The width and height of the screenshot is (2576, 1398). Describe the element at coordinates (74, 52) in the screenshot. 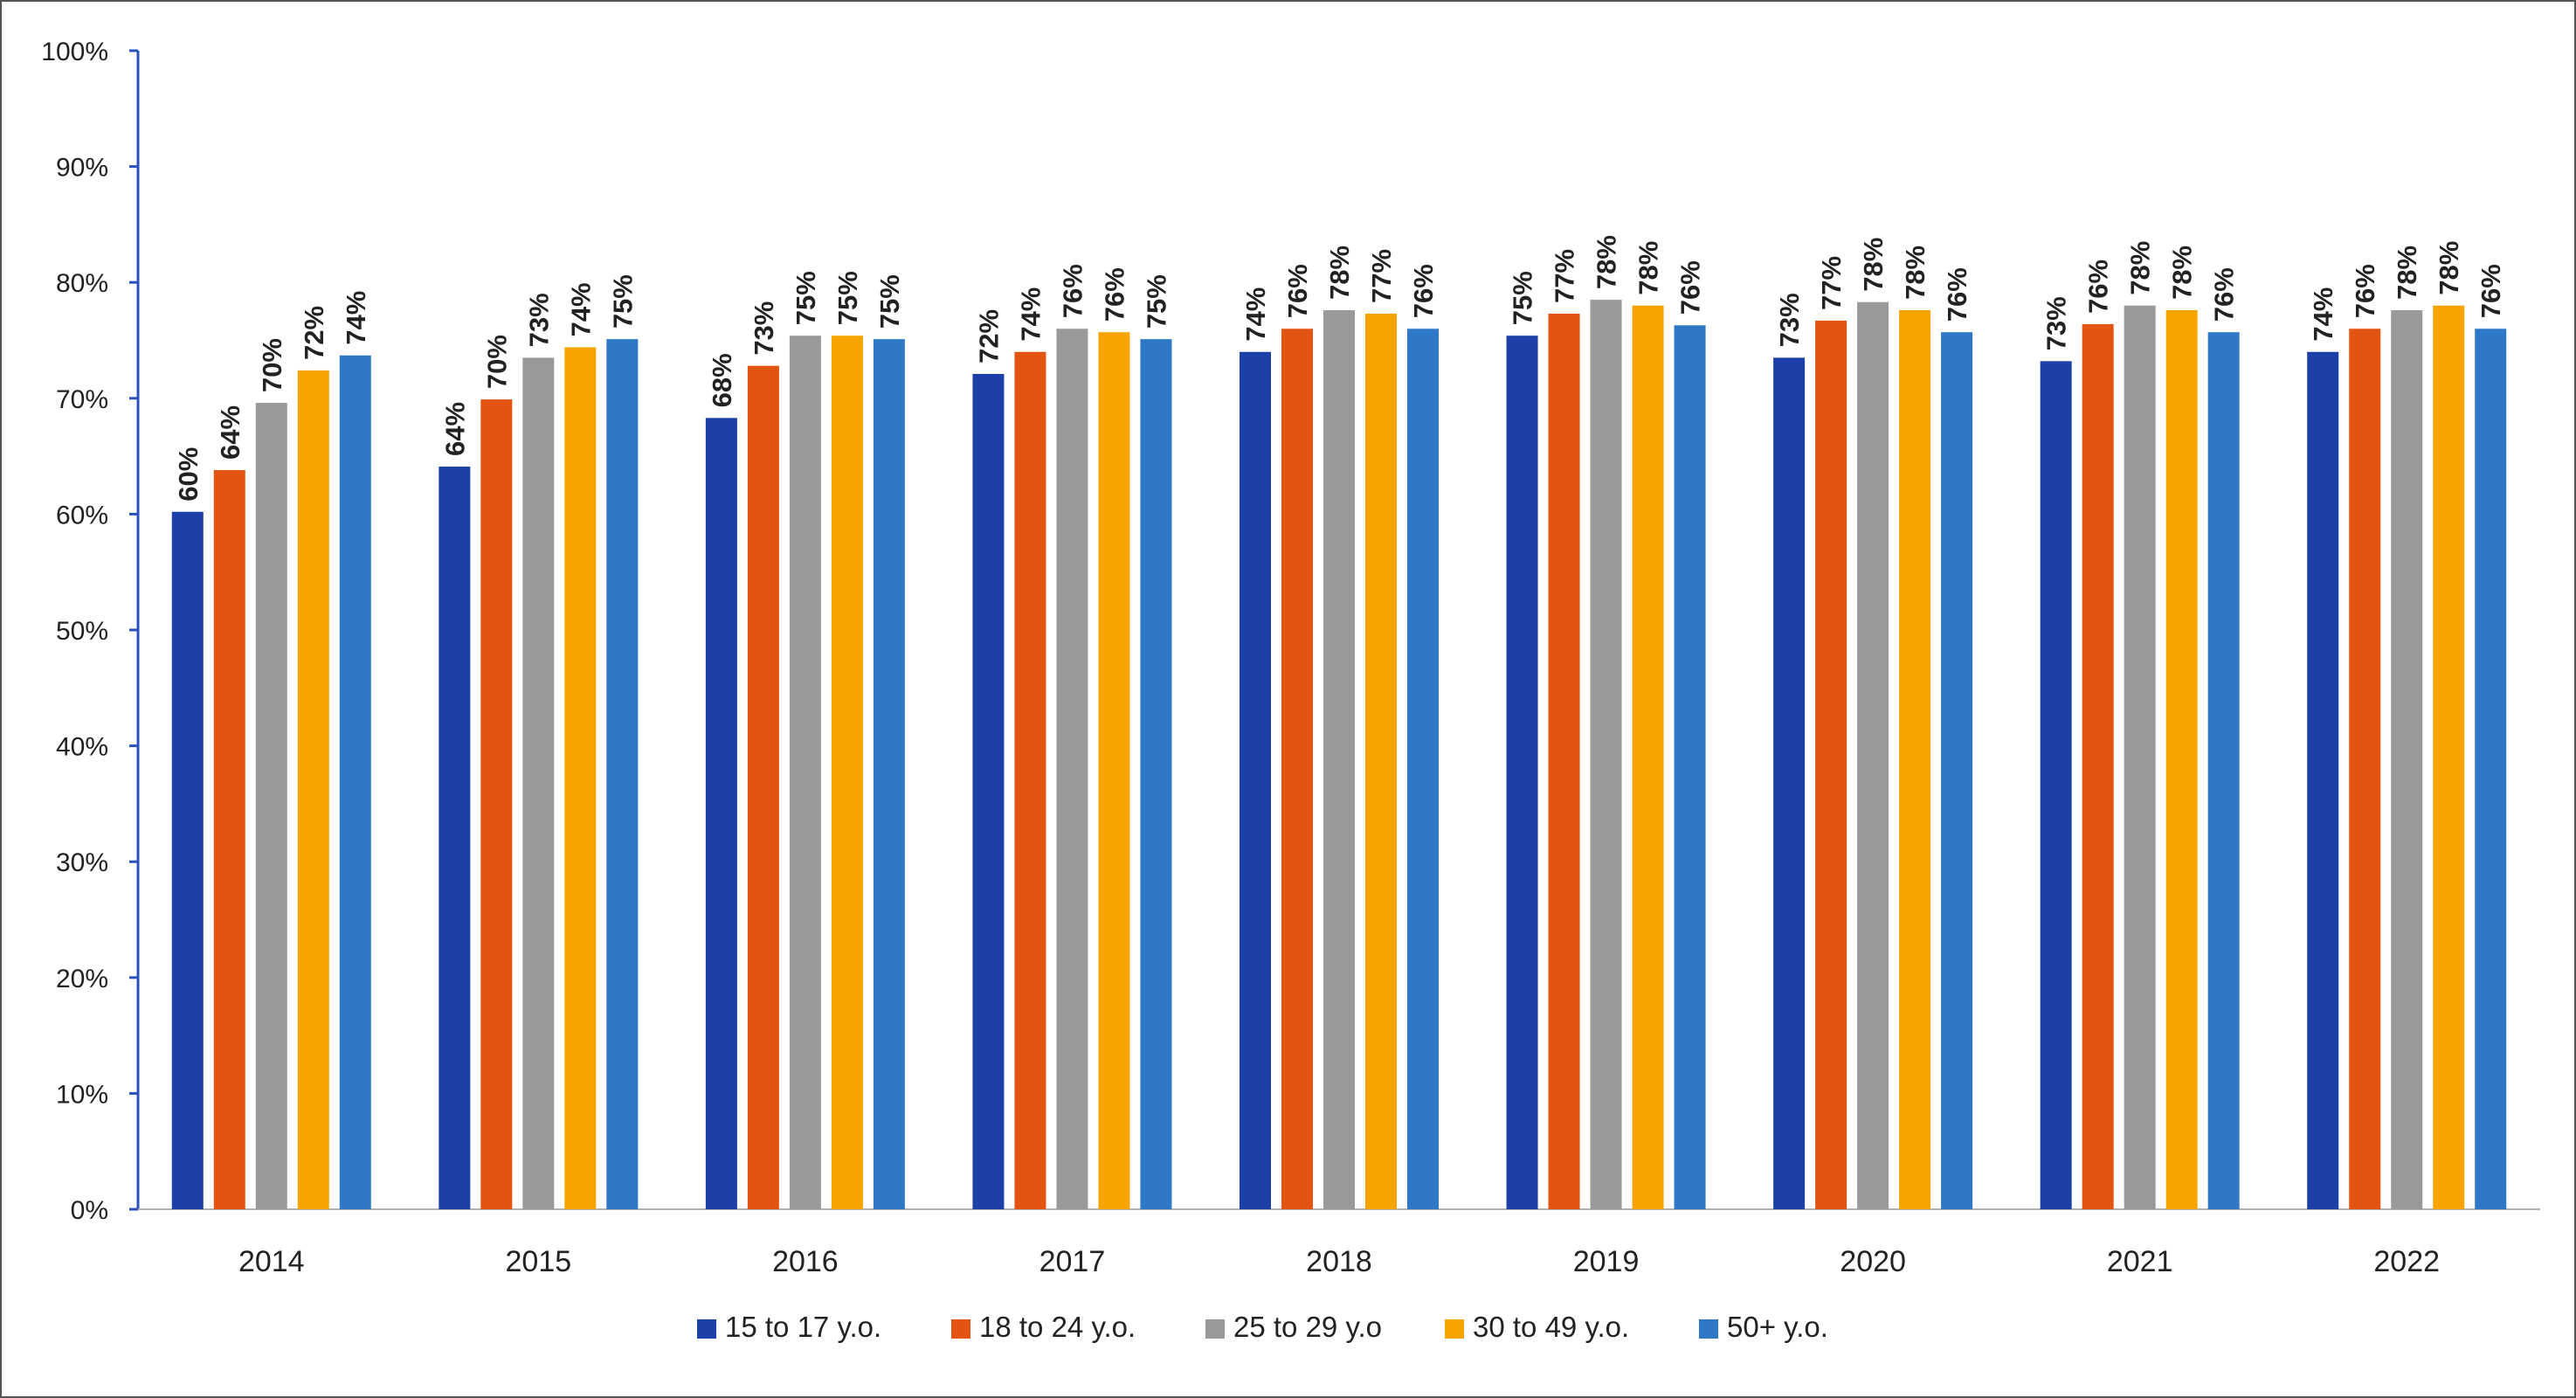

I see `y-tick-label: 100%` at that location.